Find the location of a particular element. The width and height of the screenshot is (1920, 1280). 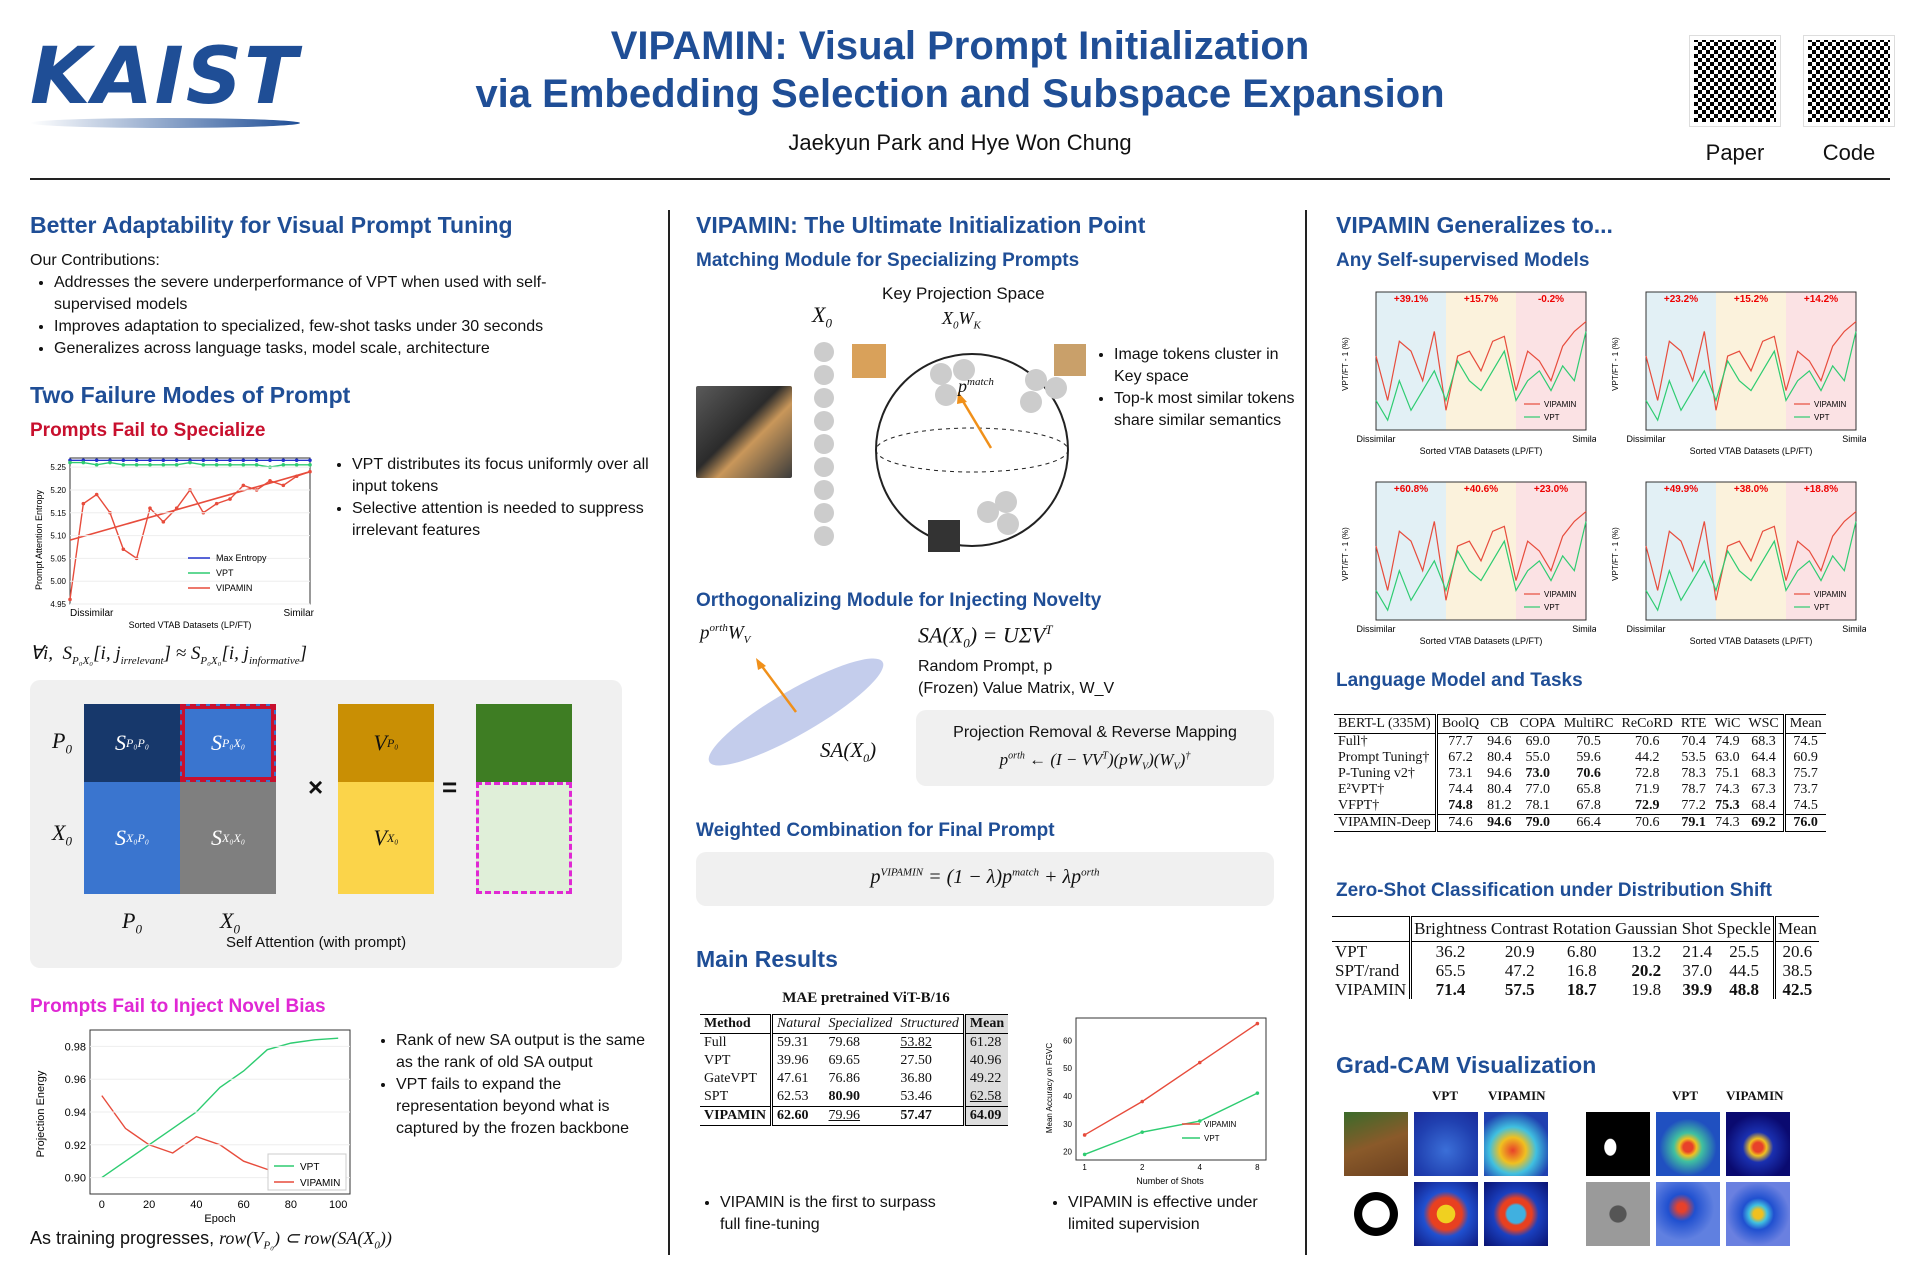

y-tick-label: 4.95 is located at coordinates (58, 604).